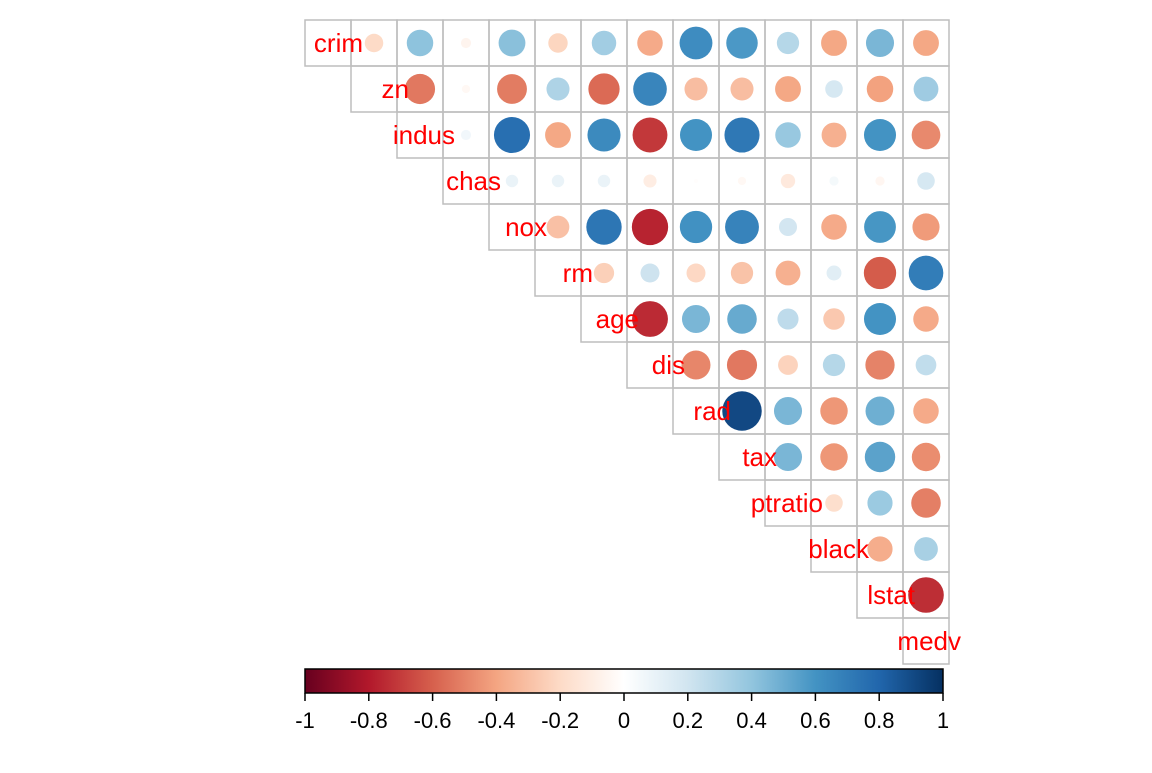 The width and height of the screenshot is (1152, 773). Describe the element at coordinates (466, 135) in the screenshot. I see `corr-circle-indus-chas` at that location.